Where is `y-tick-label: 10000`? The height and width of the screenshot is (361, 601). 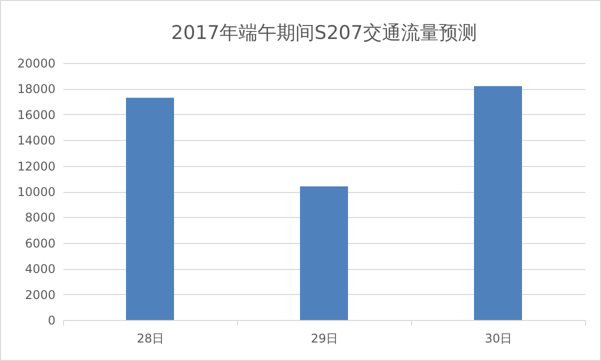 y-tick-label: 10000 is located at coordinates (36, 192).